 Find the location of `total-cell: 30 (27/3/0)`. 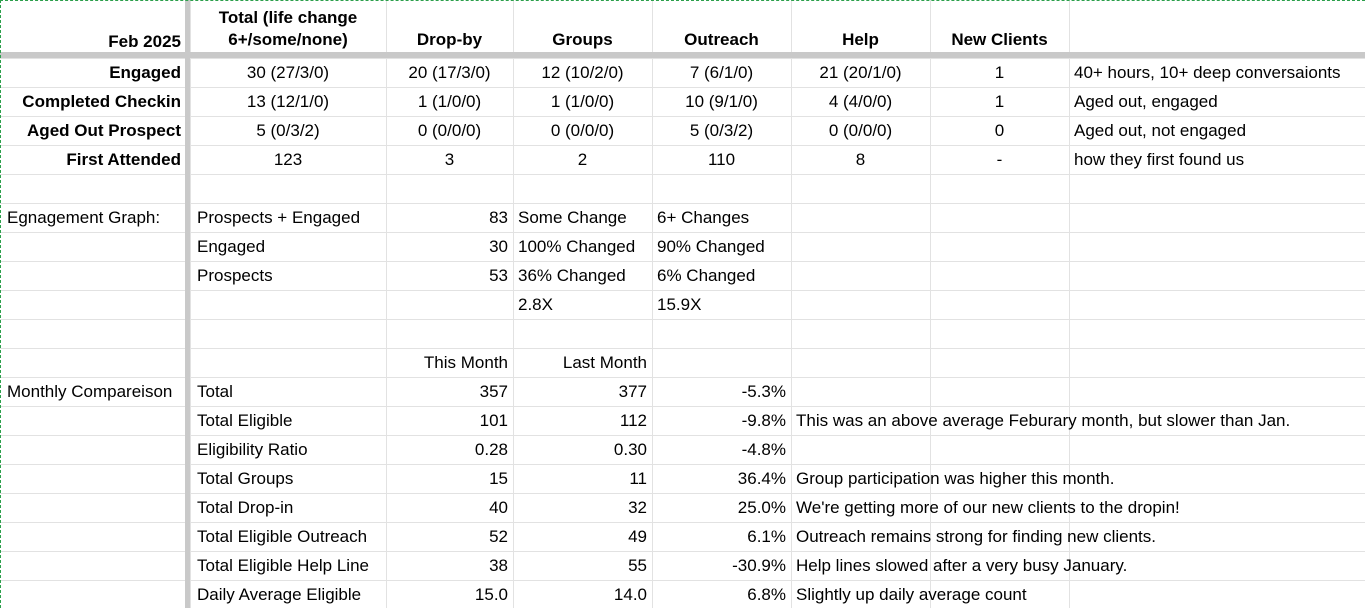

total-cell: 30 (27/3/0) is located at coordinates (288, 72).